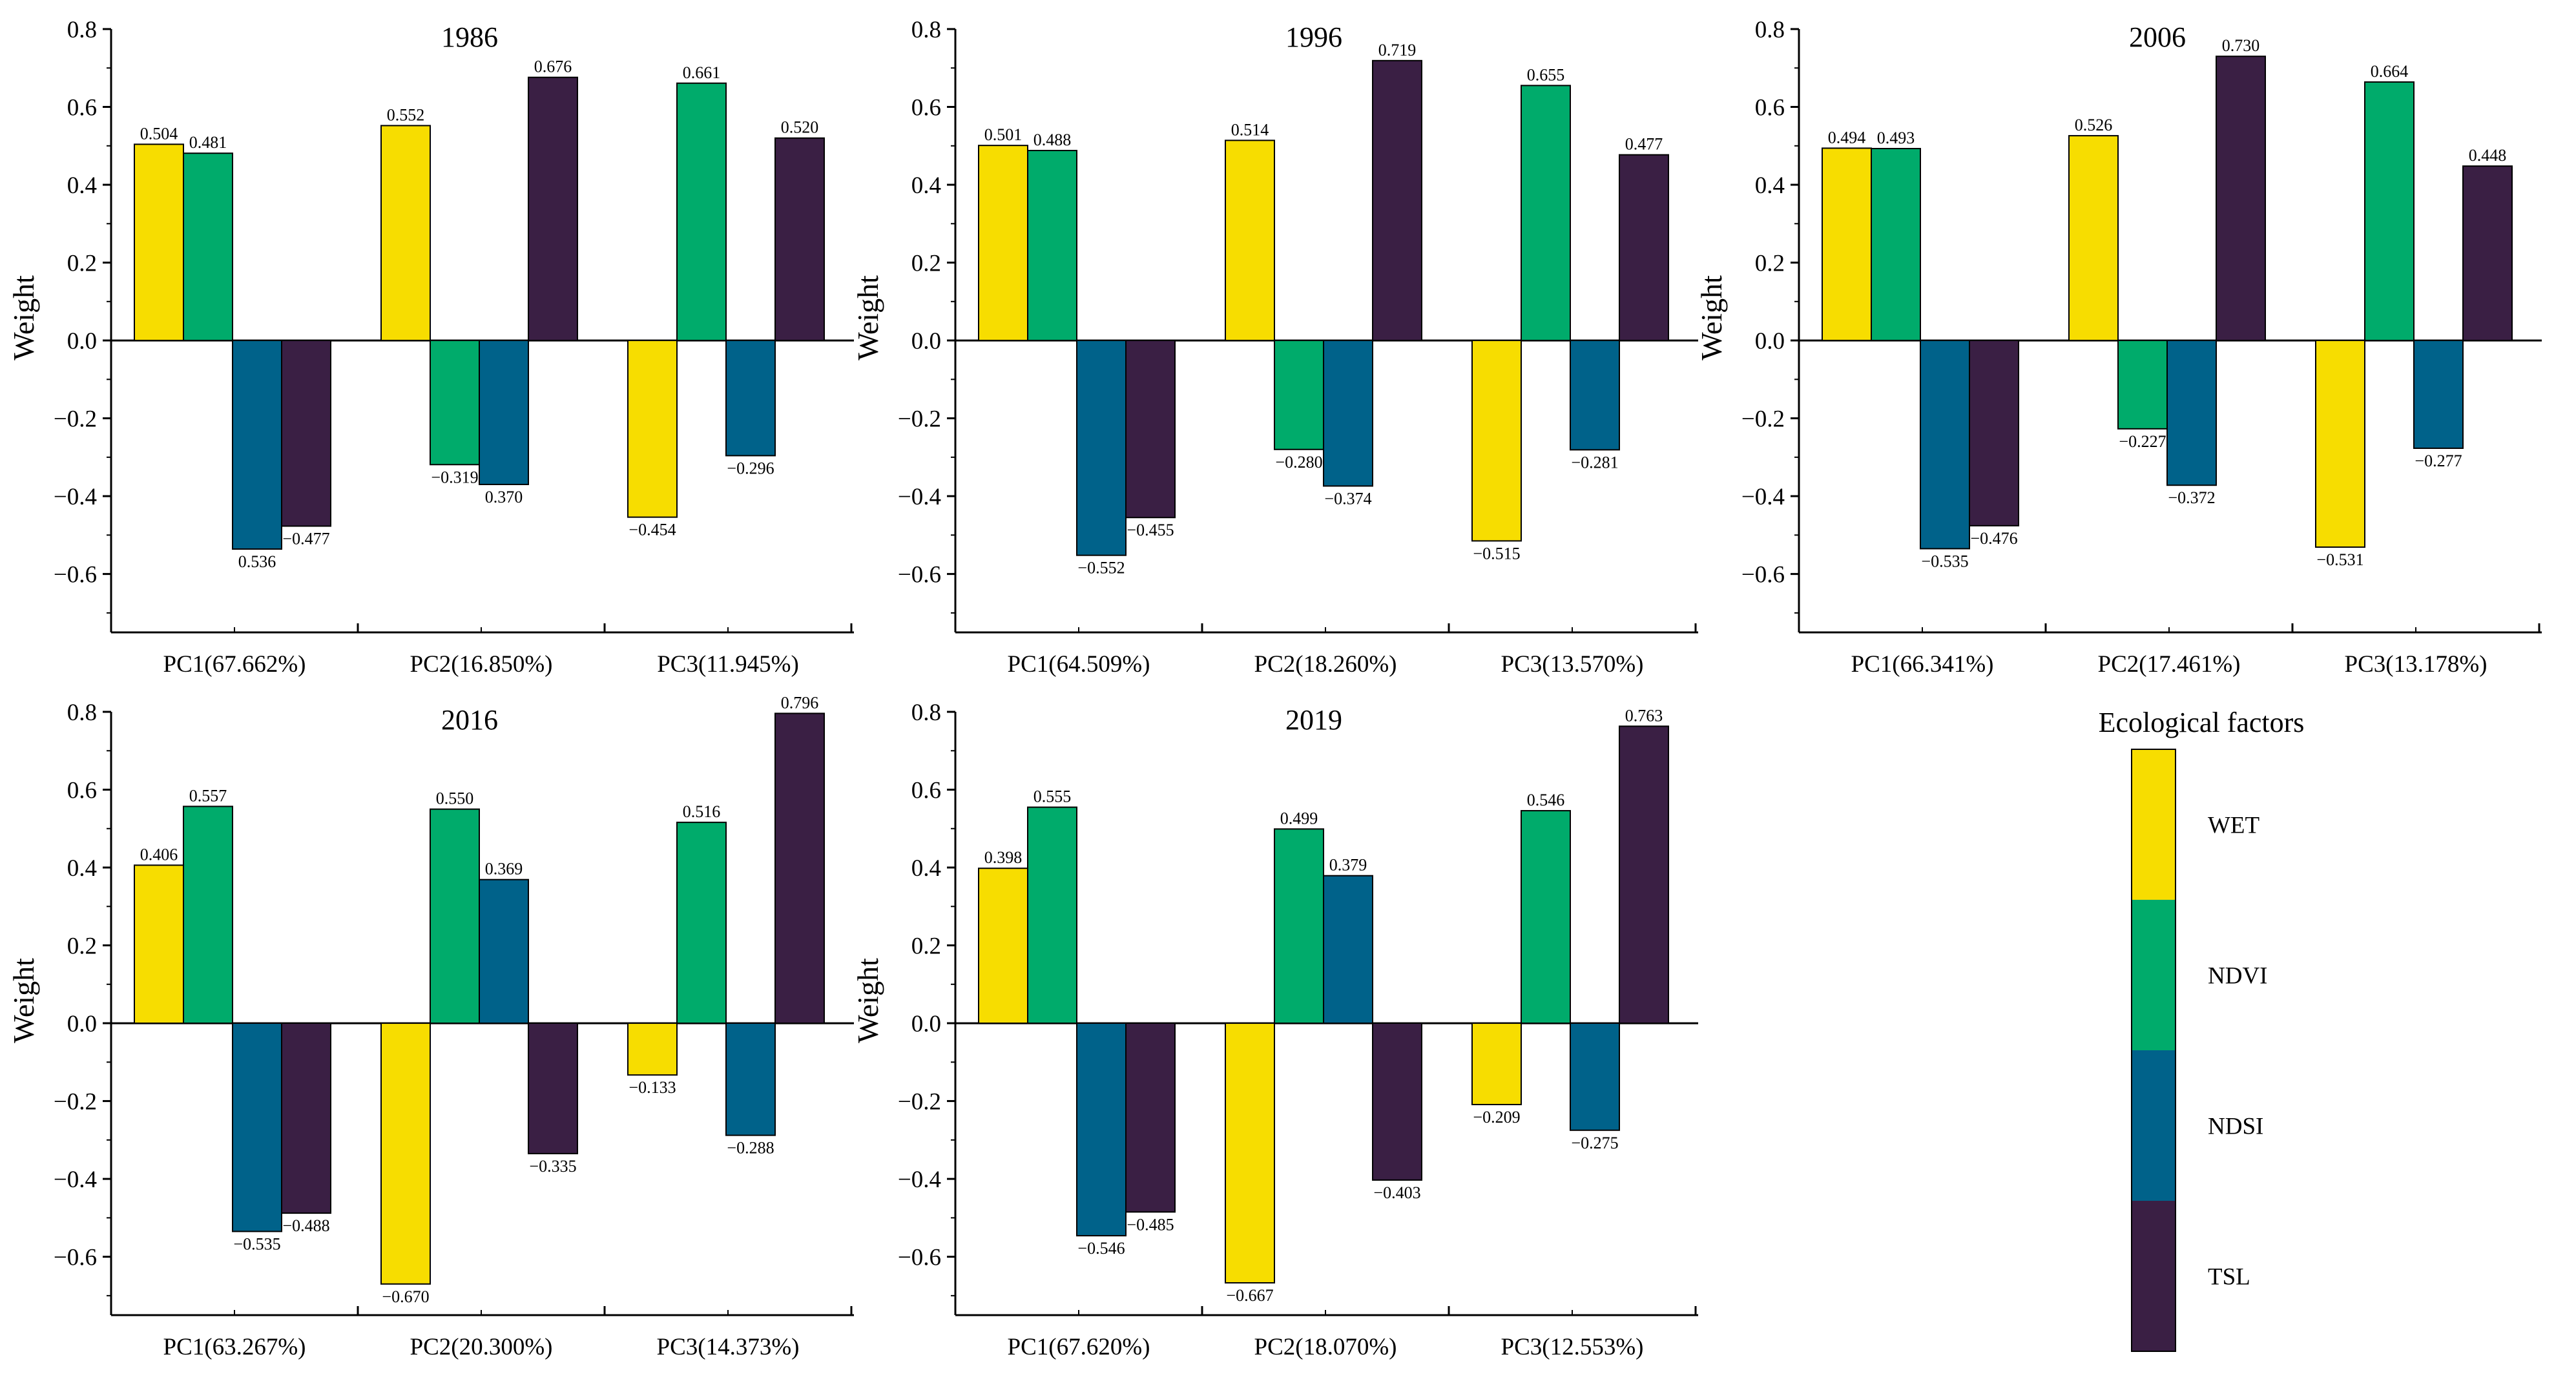 This screenshot has height=1392, width=2576. I want to click on data-label: 0.552, so click(406, 114).